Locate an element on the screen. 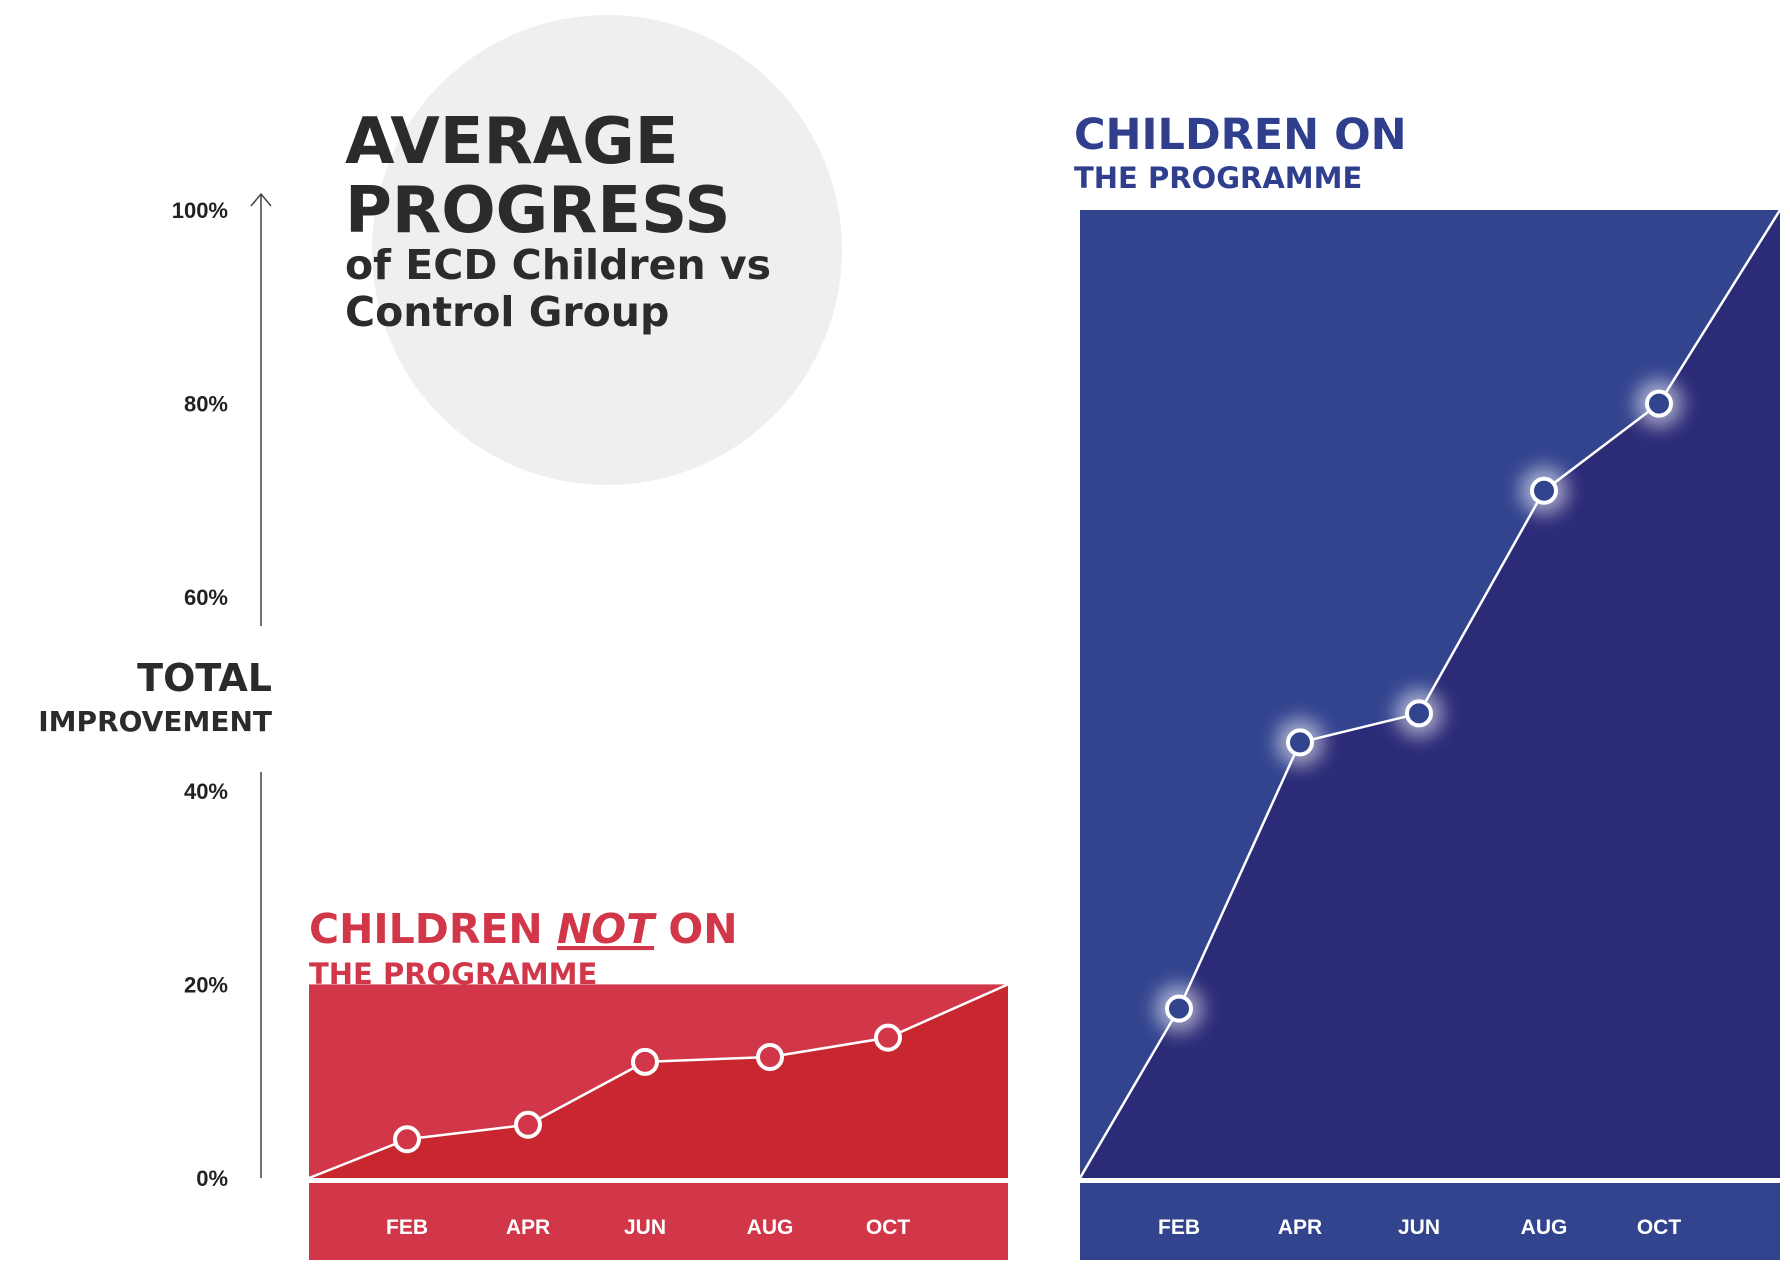  title-line-1: AVERAGE is located at coordinates (512, 142).